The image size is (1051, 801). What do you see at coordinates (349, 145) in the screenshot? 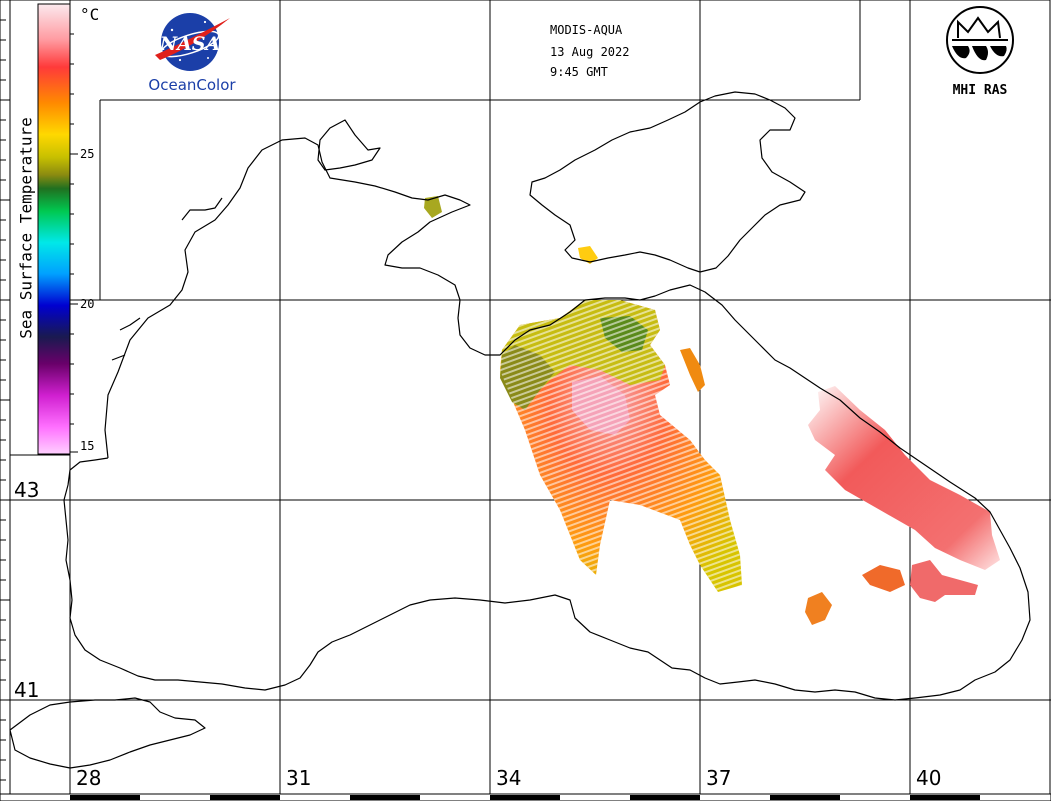
I see `coastline-crimea-north` at bounding box center [349, 145].